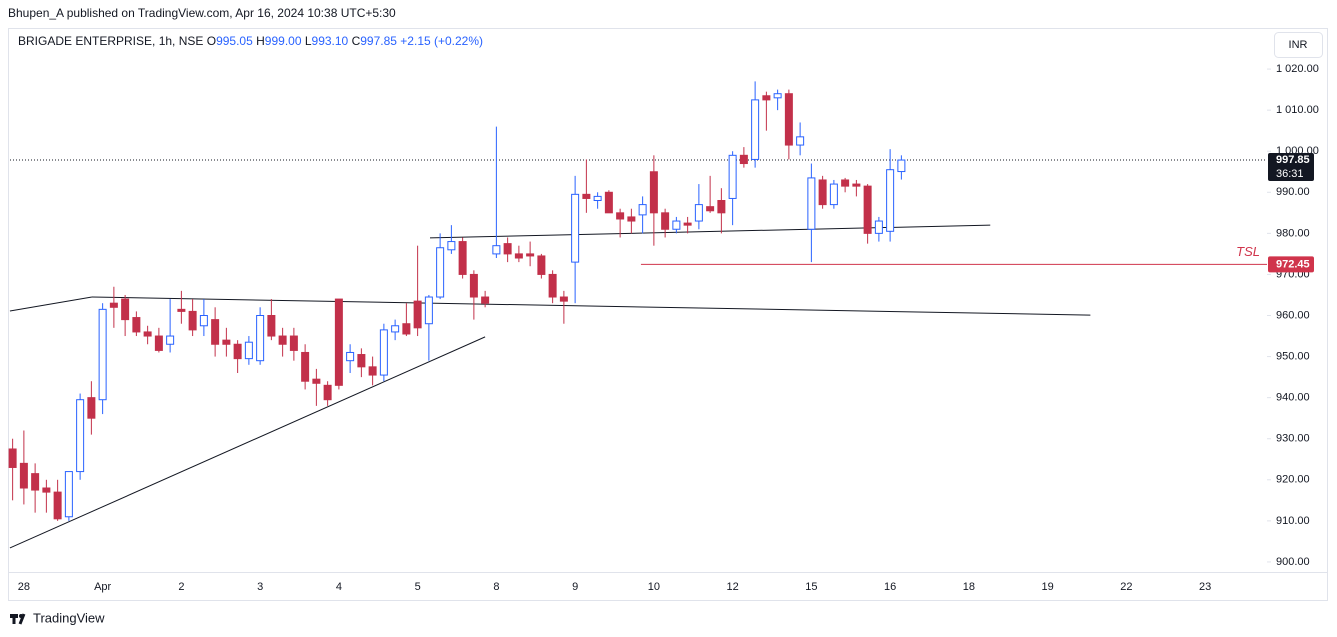 The height and width of the screenshot is (637, 1337). I want to click on x-tick-label: 4, so click(339, 587).